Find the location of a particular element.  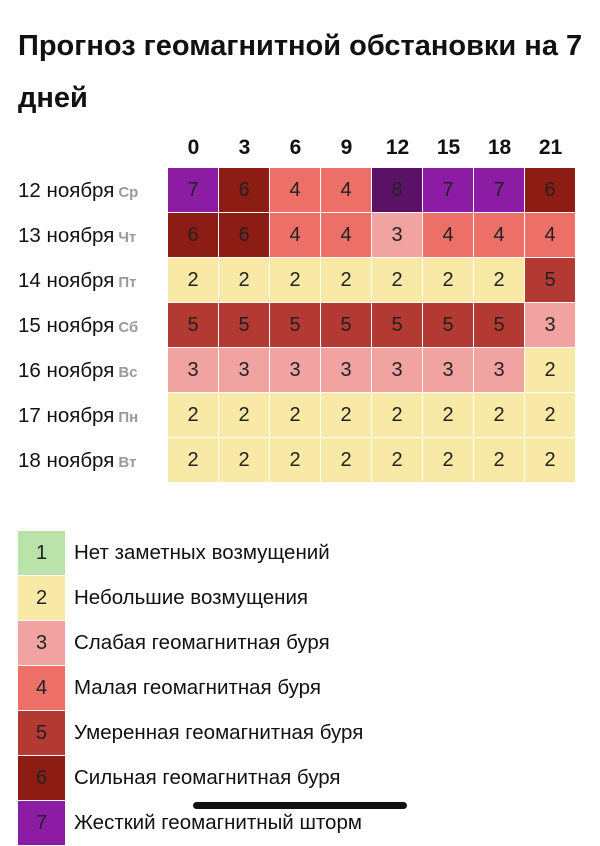

date-text: 18 ноября is located at coordinates (66, 460).